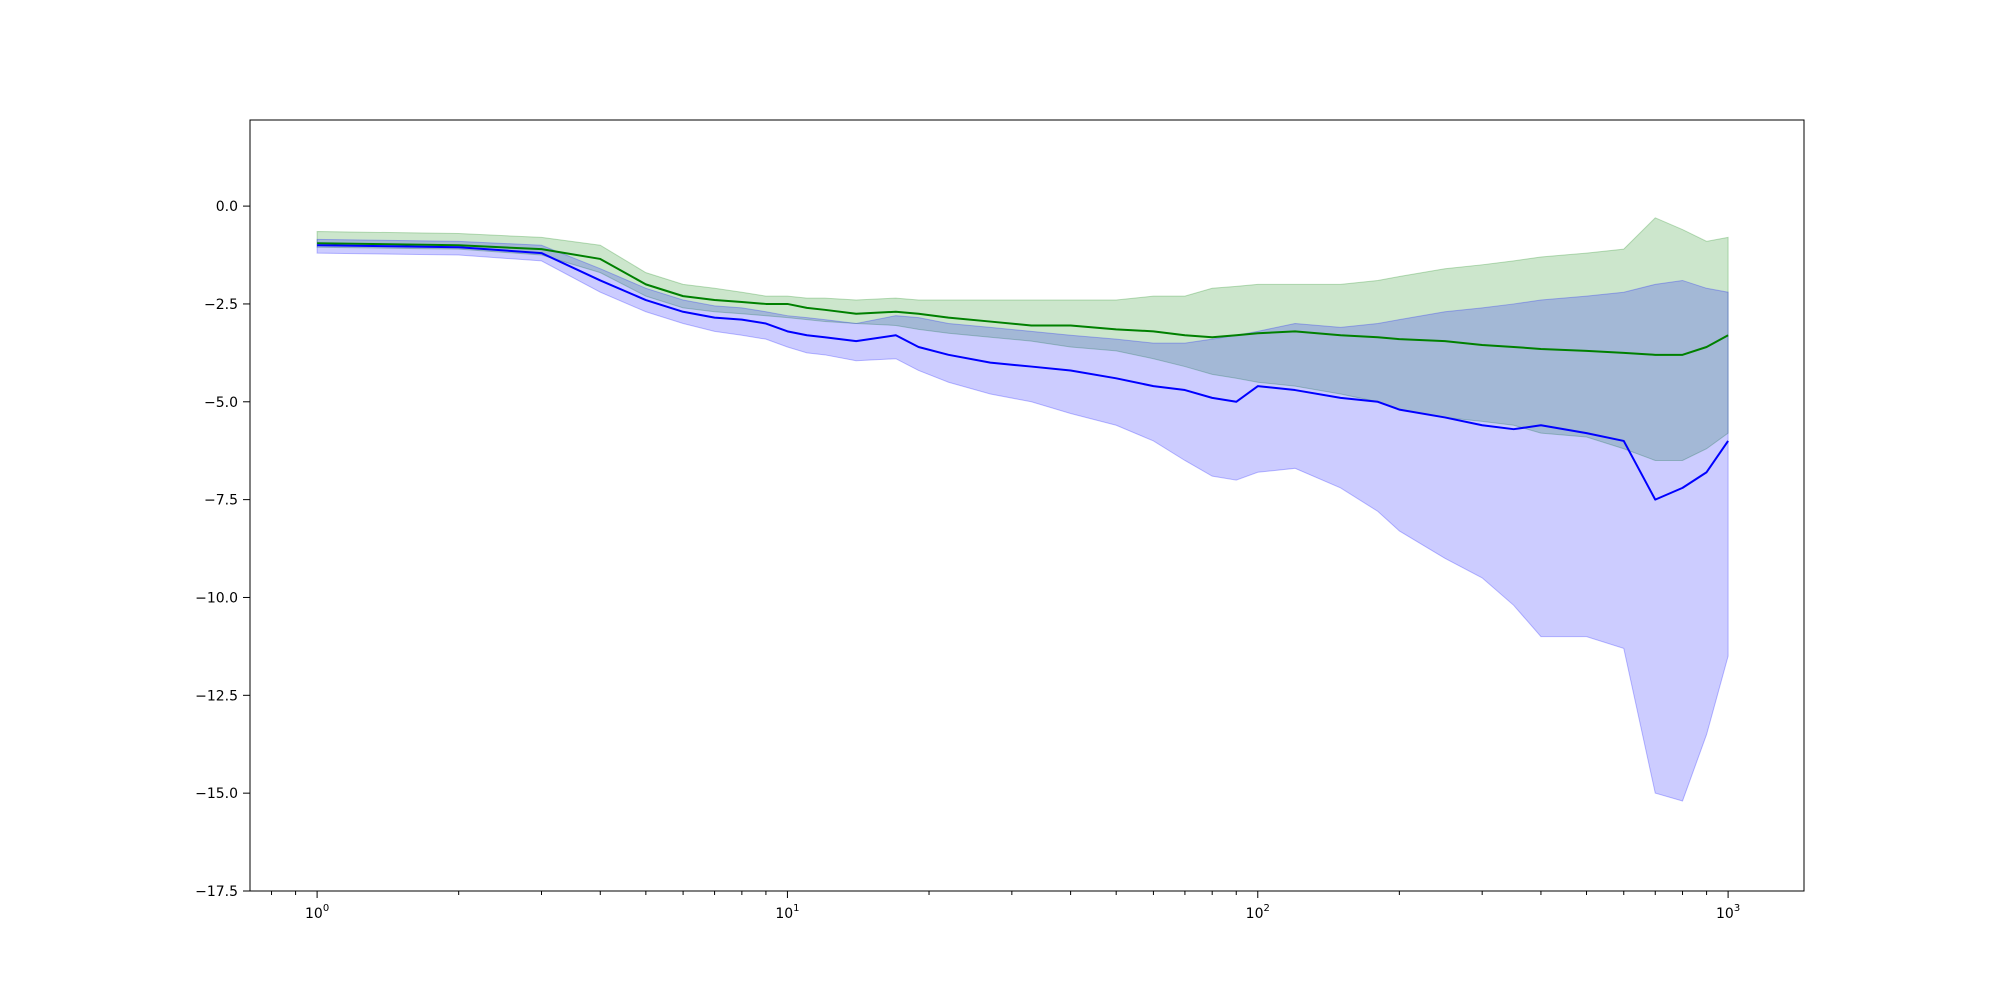 This screenshot has width=2000, height=1000. Describe the element at coordinates (221, 305) in the screenshot. I see `y-tick-label: −2.5` at that location.